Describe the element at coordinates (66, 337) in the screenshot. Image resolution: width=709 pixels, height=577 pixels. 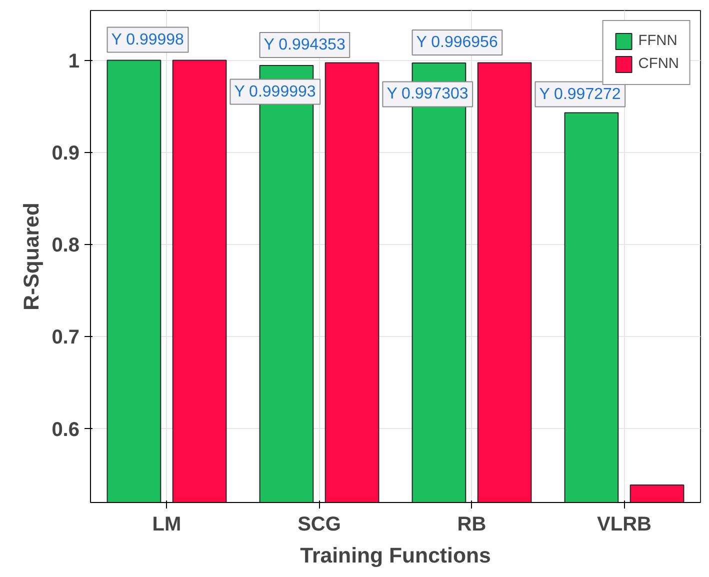
I see `y-tick-label: 0.7` at that location.